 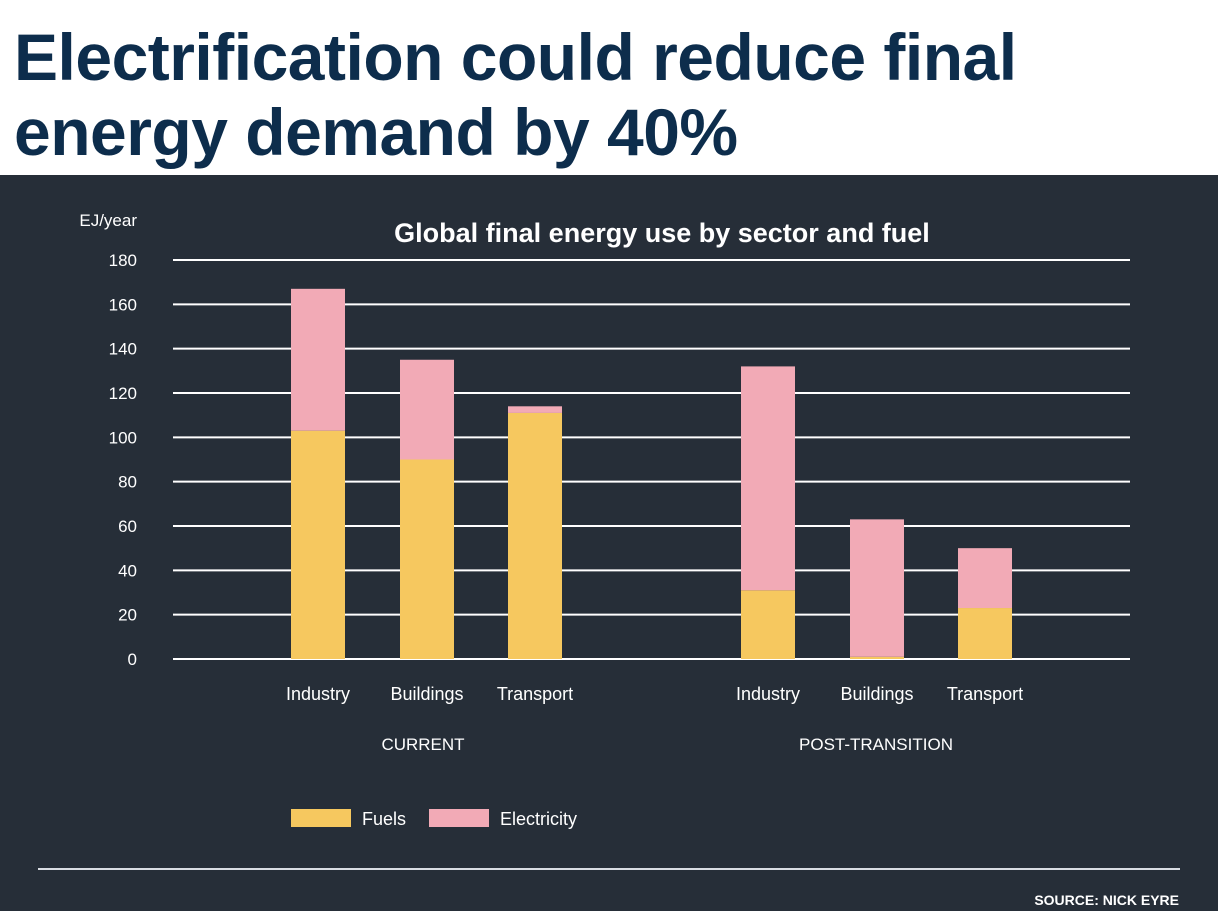 I want to click on y-tick-label: 20, so click(x=127, y=615).